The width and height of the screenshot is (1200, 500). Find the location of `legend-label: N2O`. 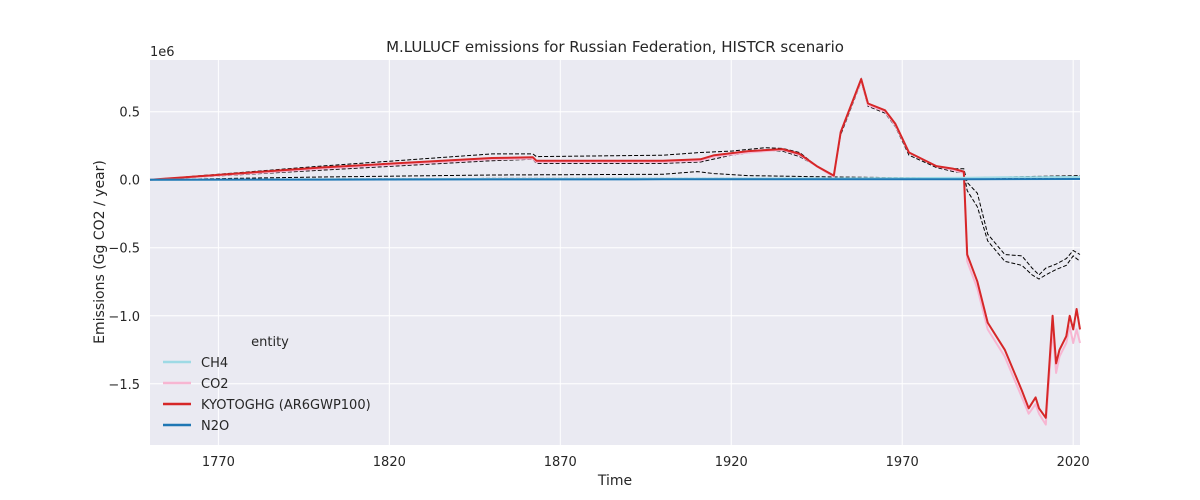

legend-label: N2O is located at coordinates (215, 426).